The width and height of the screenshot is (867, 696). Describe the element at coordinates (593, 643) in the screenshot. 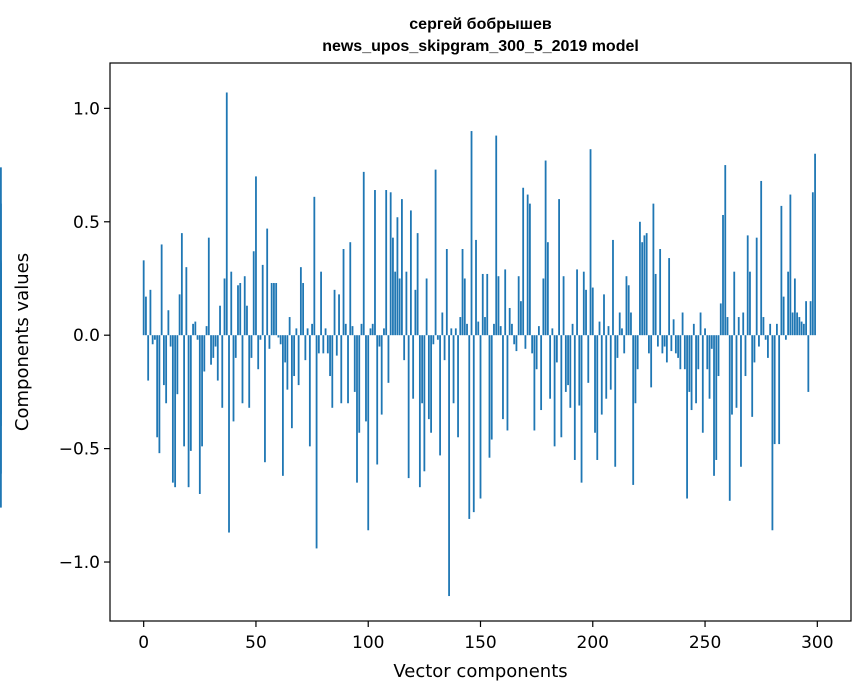

I see `x-tick-label: 200` at that location.